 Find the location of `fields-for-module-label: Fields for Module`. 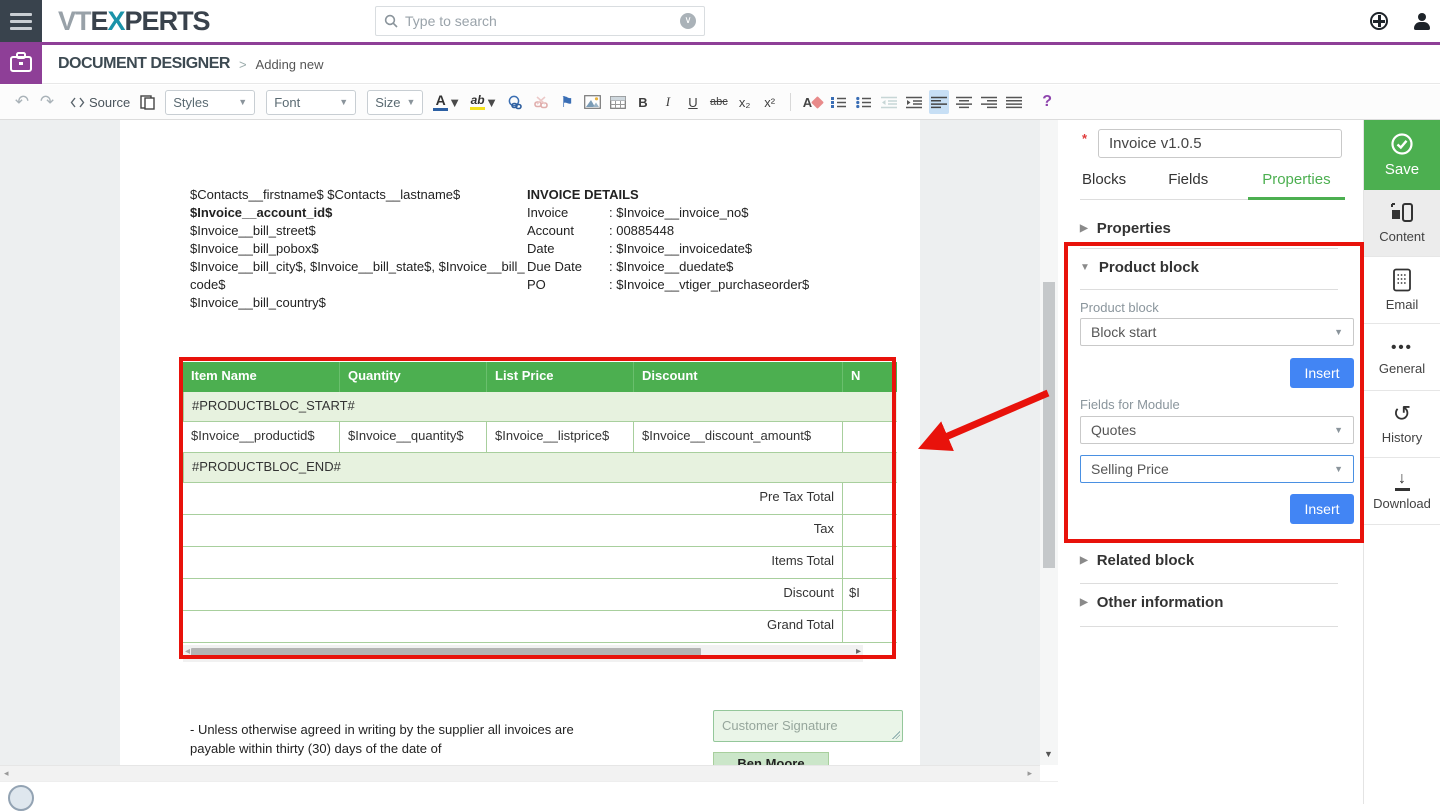

fields-for-module-label: Fields for Module is located at coordinates (1130, 404).